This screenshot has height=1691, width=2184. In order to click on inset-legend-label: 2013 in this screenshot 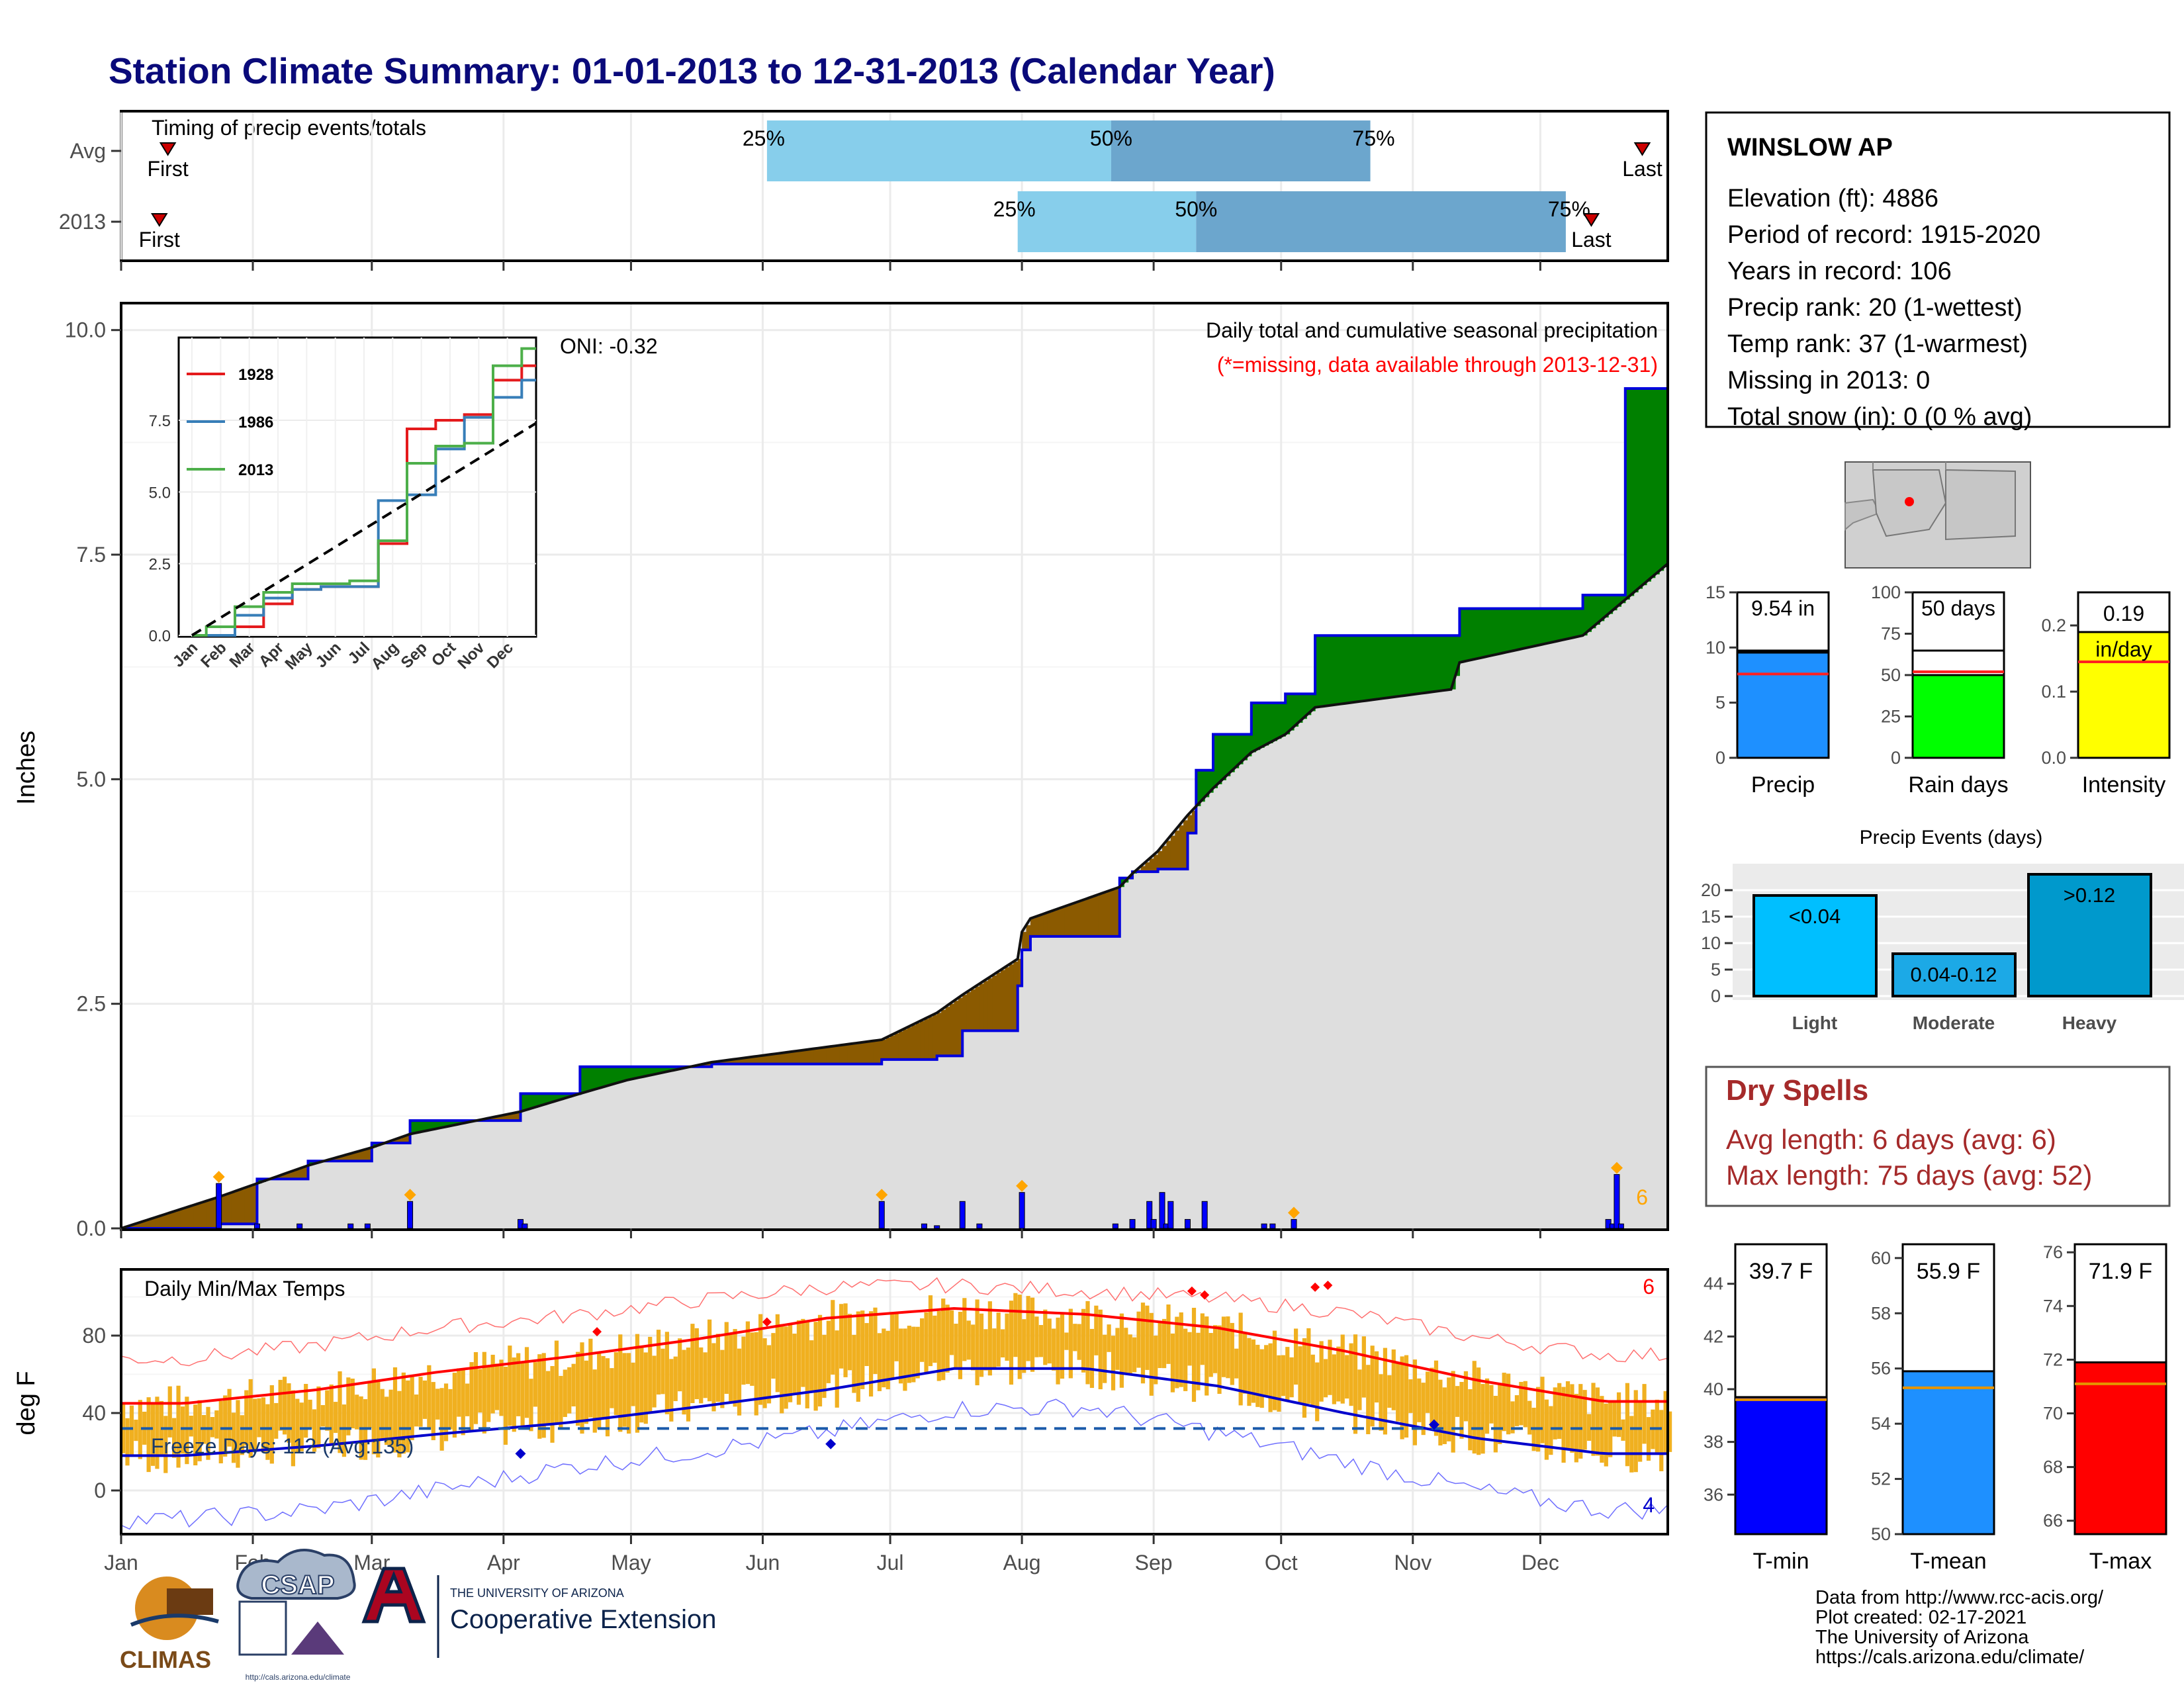, I will do `click(256, 470)`.